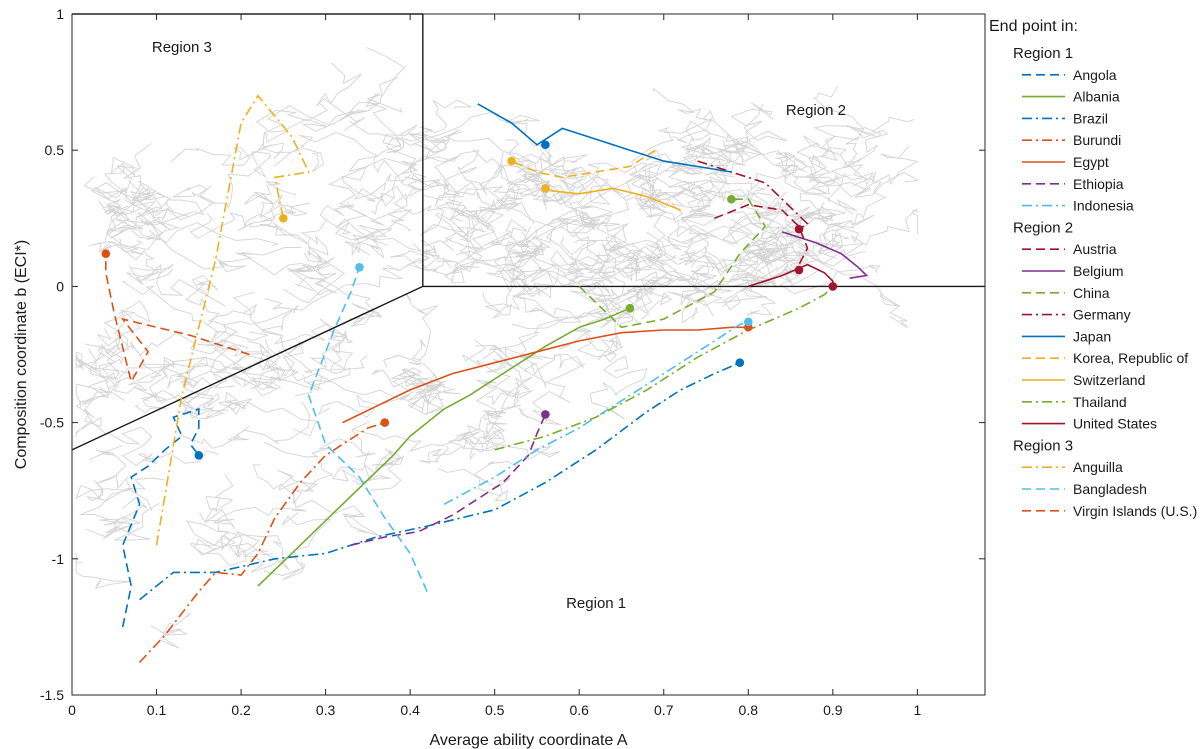  What do you see at coordinates (60, 286) in the screenshot?
I see `y-tick-label: 0` at bounding box center [60, 286].